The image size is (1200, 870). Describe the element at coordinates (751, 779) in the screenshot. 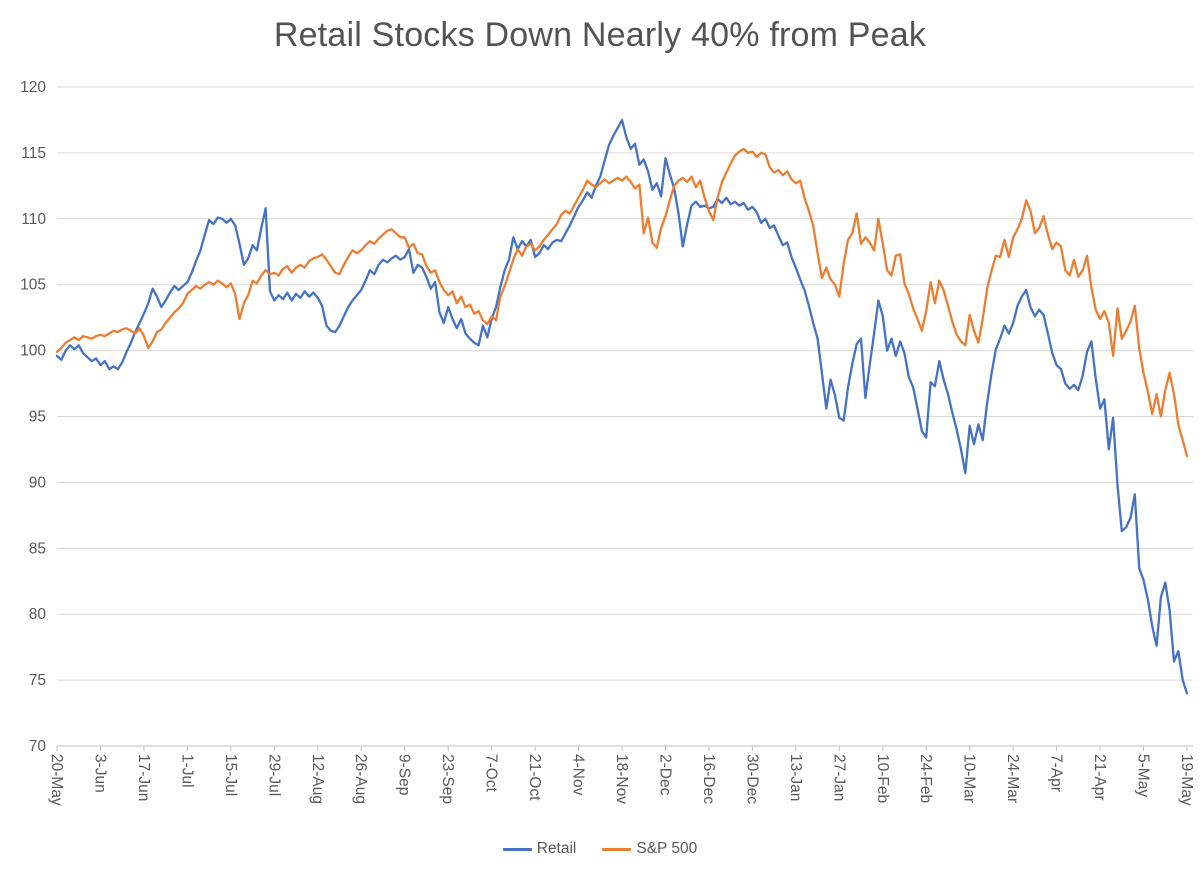

I see `x-tick-label: 30-Dec` at that location.